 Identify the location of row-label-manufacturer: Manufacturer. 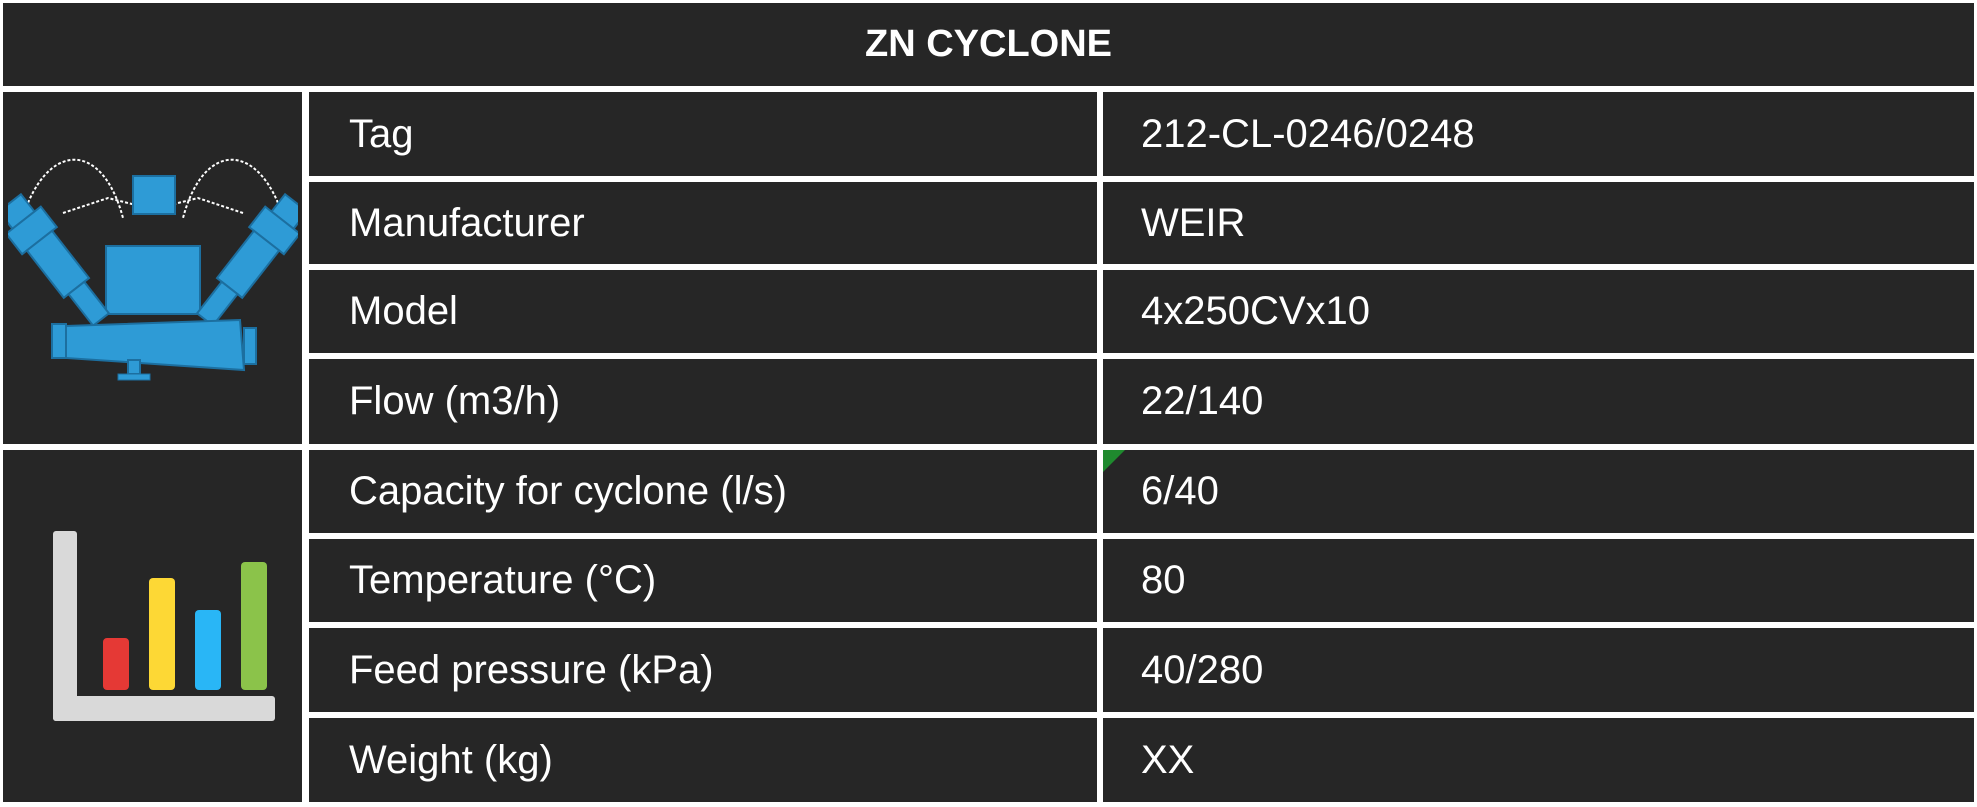
(703, 223).